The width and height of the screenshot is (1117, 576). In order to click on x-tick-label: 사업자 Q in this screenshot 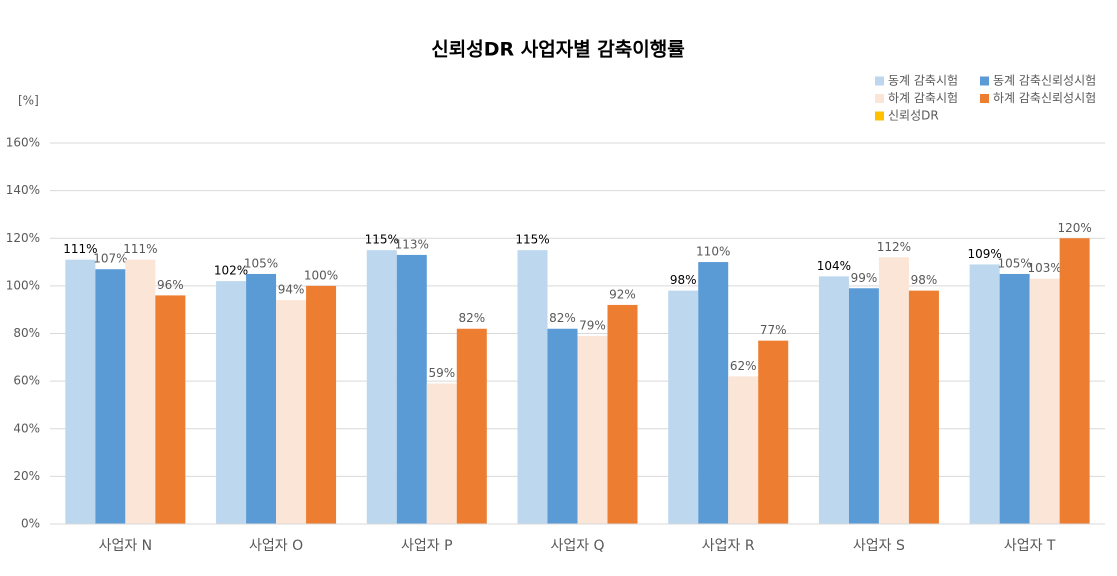, I will do `click(577, 546)`.